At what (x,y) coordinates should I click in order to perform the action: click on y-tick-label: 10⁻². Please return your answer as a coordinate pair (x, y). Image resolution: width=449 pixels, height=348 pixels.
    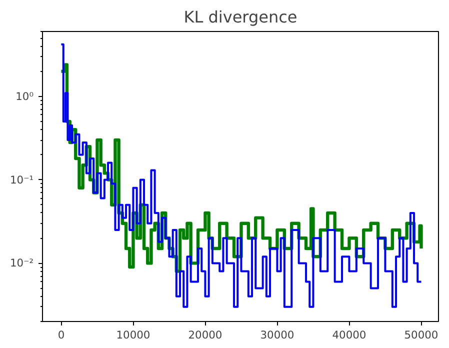
    Looking at the image, I should click on (22, 263).